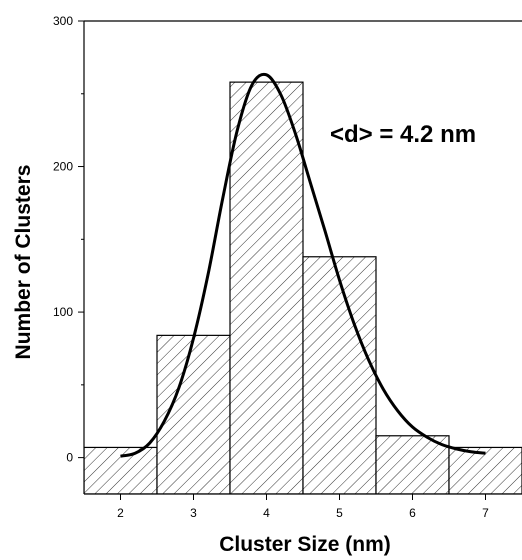 This screenshot has height=560, width=522. What do you see at coordinates (120, 513) in the screenshot?
I see `x-tick-label: 2` at bounding box center [120, 513].